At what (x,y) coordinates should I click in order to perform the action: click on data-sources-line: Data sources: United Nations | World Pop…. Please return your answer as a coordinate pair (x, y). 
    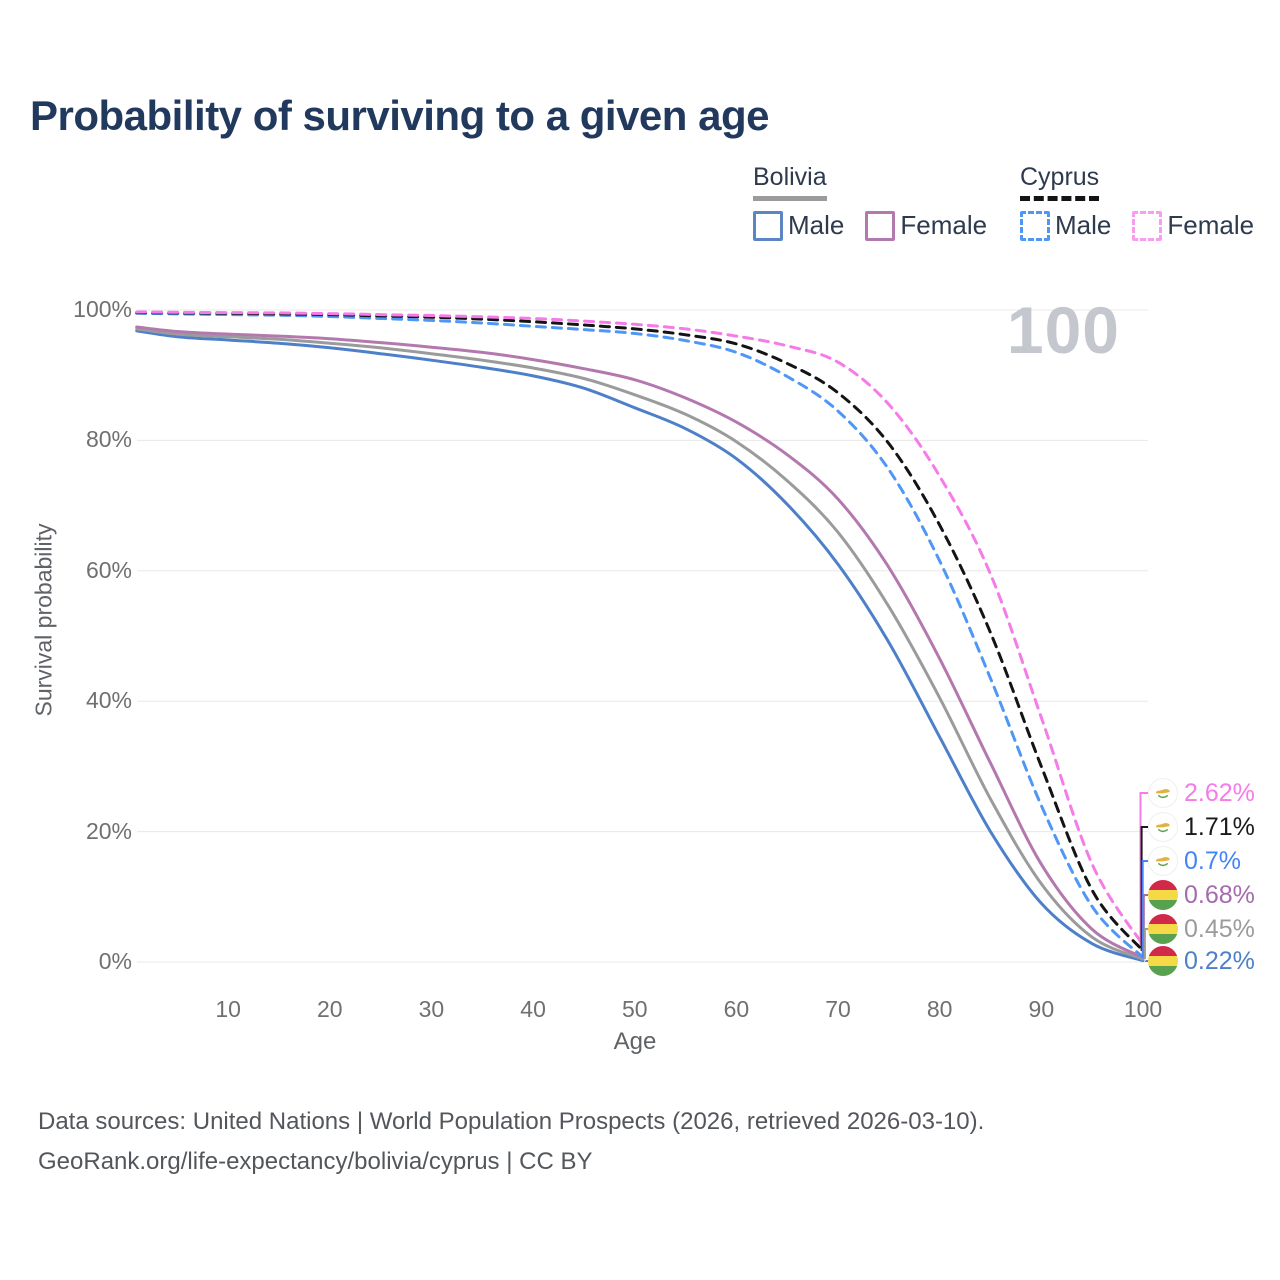
    Looking at the image, I should click on (511, 1121).